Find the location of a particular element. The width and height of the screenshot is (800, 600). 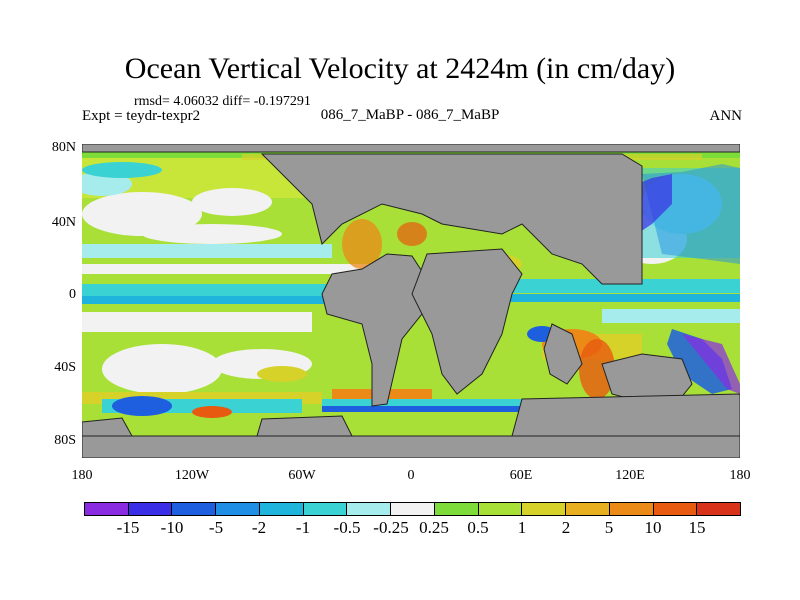

lat-label-40n: 40N is located at coordinates (63, 222).